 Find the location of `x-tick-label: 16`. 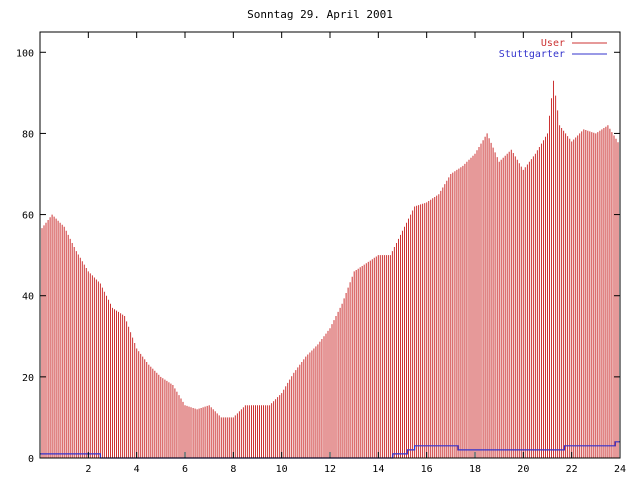

x-tick-label: 16 is located at coordinates (427, 469).